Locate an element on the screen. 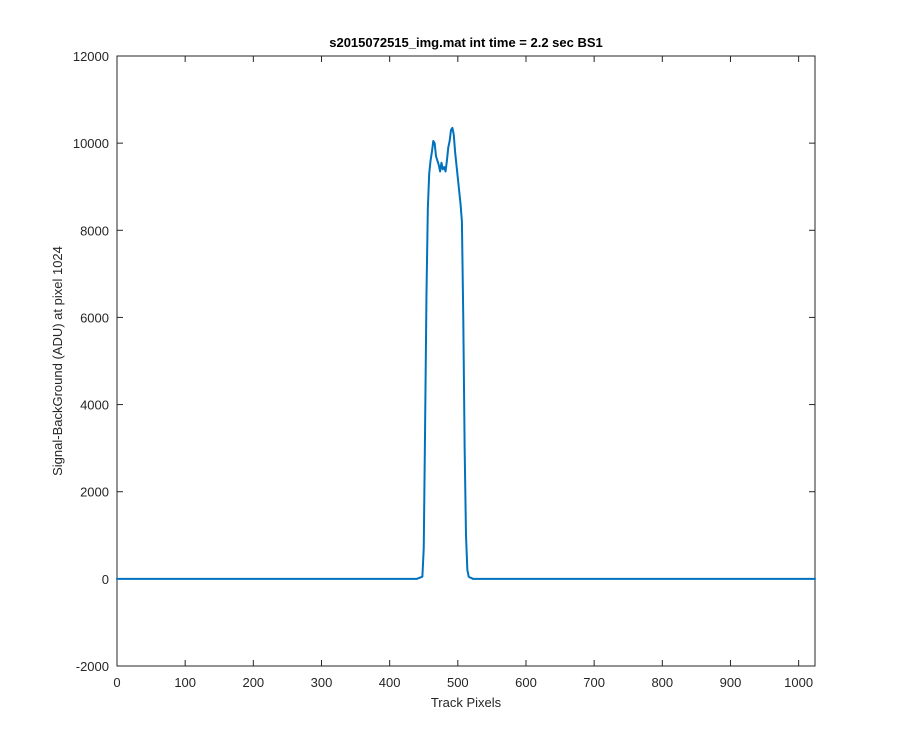  x-tick-label: 0 is located at coordinates (116, 682).